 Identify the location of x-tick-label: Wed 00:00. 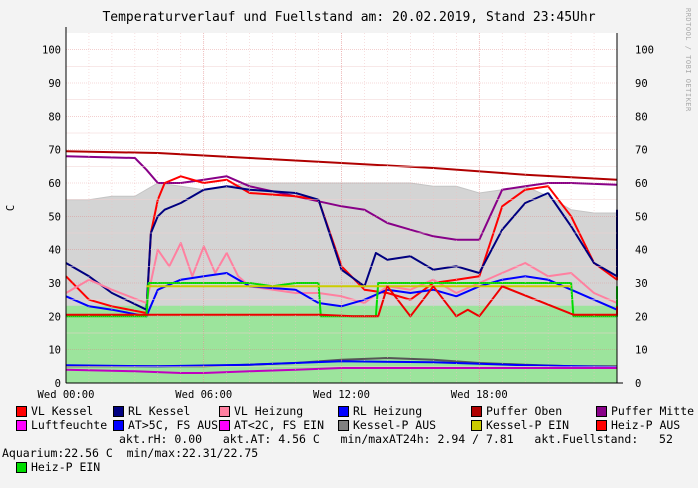
(66, 394).